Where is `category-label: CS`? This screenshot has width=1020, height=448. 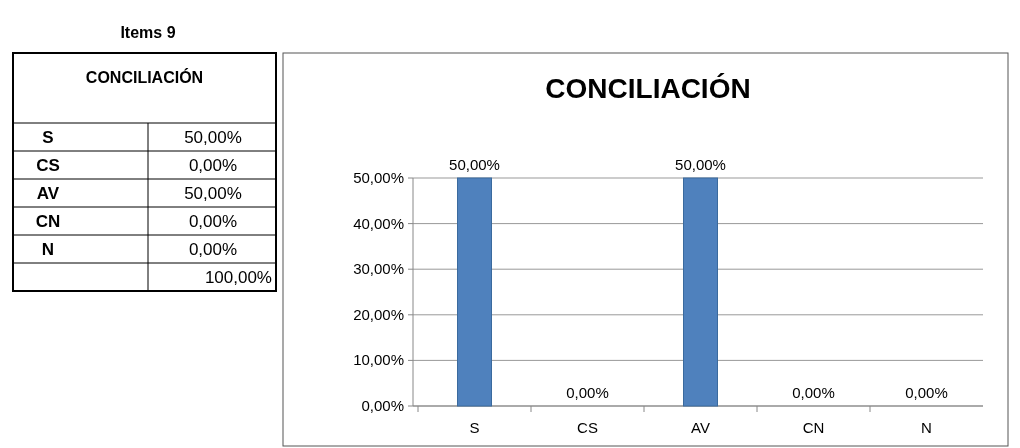
category-label: CS is located at coordinates (48, 165).